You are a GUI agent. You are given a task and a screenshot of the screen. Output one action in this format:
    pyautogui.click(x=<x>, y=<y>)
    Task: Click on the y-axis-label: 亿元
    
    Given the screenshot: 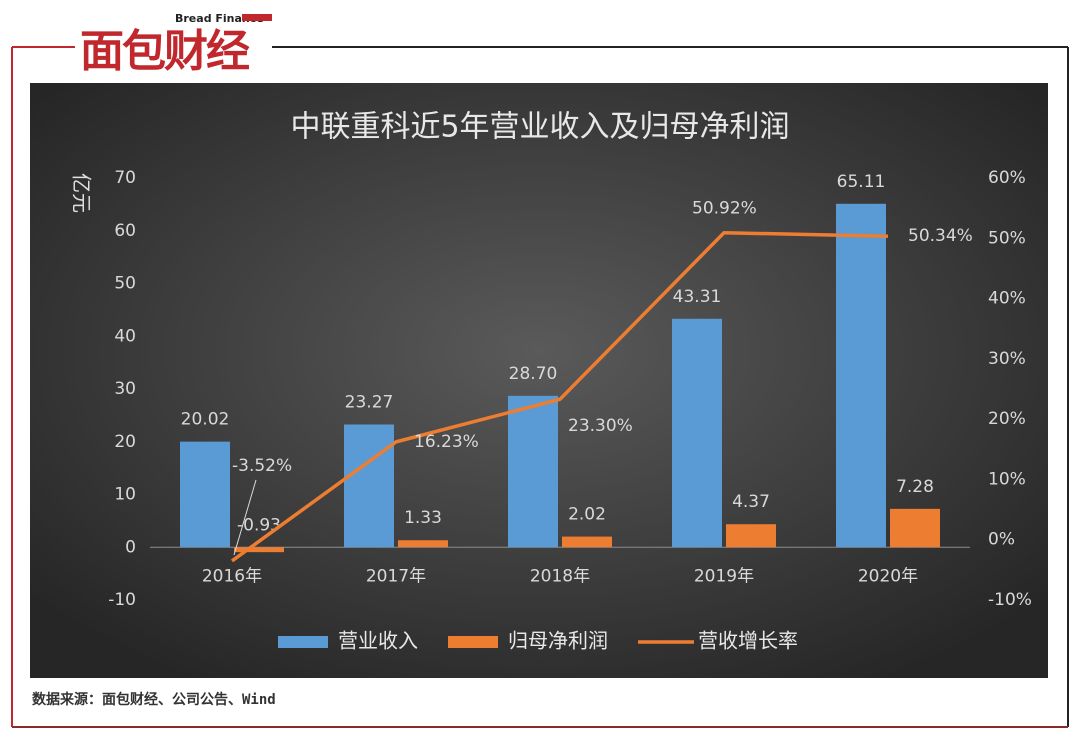 What is the action you would take?
    pyautogui.click(x=82, y=193)
    